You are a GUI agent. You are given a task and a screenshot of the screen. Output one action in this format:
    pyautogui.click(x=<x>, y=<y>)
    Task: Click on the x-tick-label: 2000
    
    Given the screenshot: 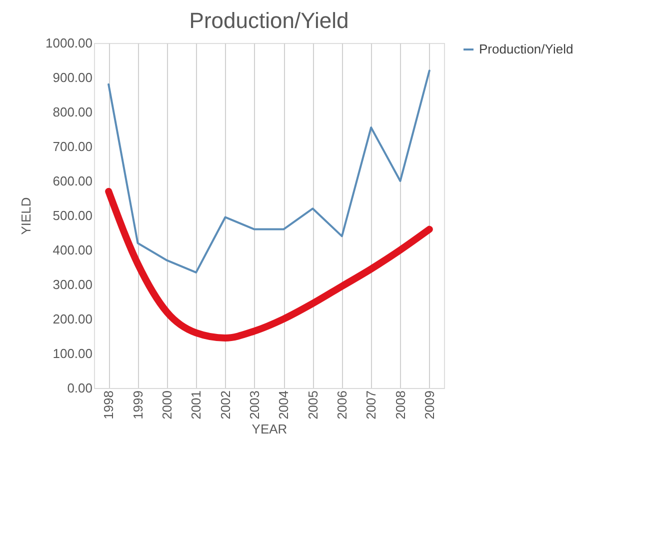 What is the action you would take?
    pyautogui.click(x=166, y=405)
    